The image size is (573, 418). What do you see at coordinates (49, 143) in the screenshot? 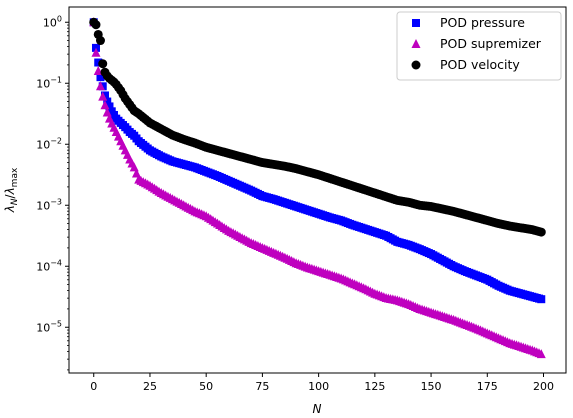
I see `y-tick-label: 10⁻²` at bounding box center [49, 143].